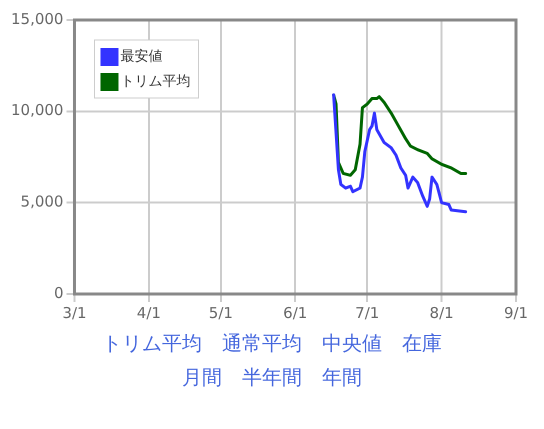  I want to click on text: 通常平均, so click(262, 343).